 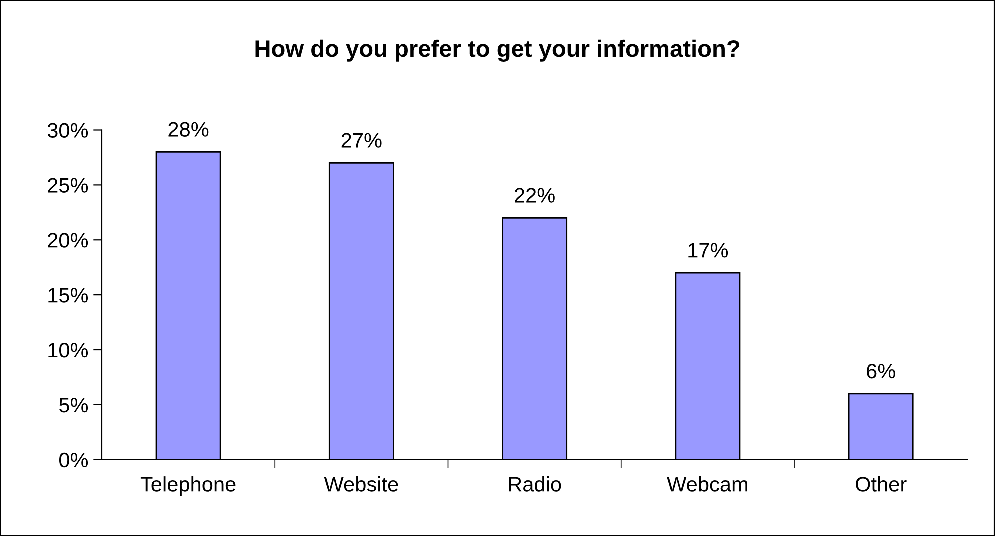 I want to click on y-tick-label: 15%, so click(x=68, y=295).